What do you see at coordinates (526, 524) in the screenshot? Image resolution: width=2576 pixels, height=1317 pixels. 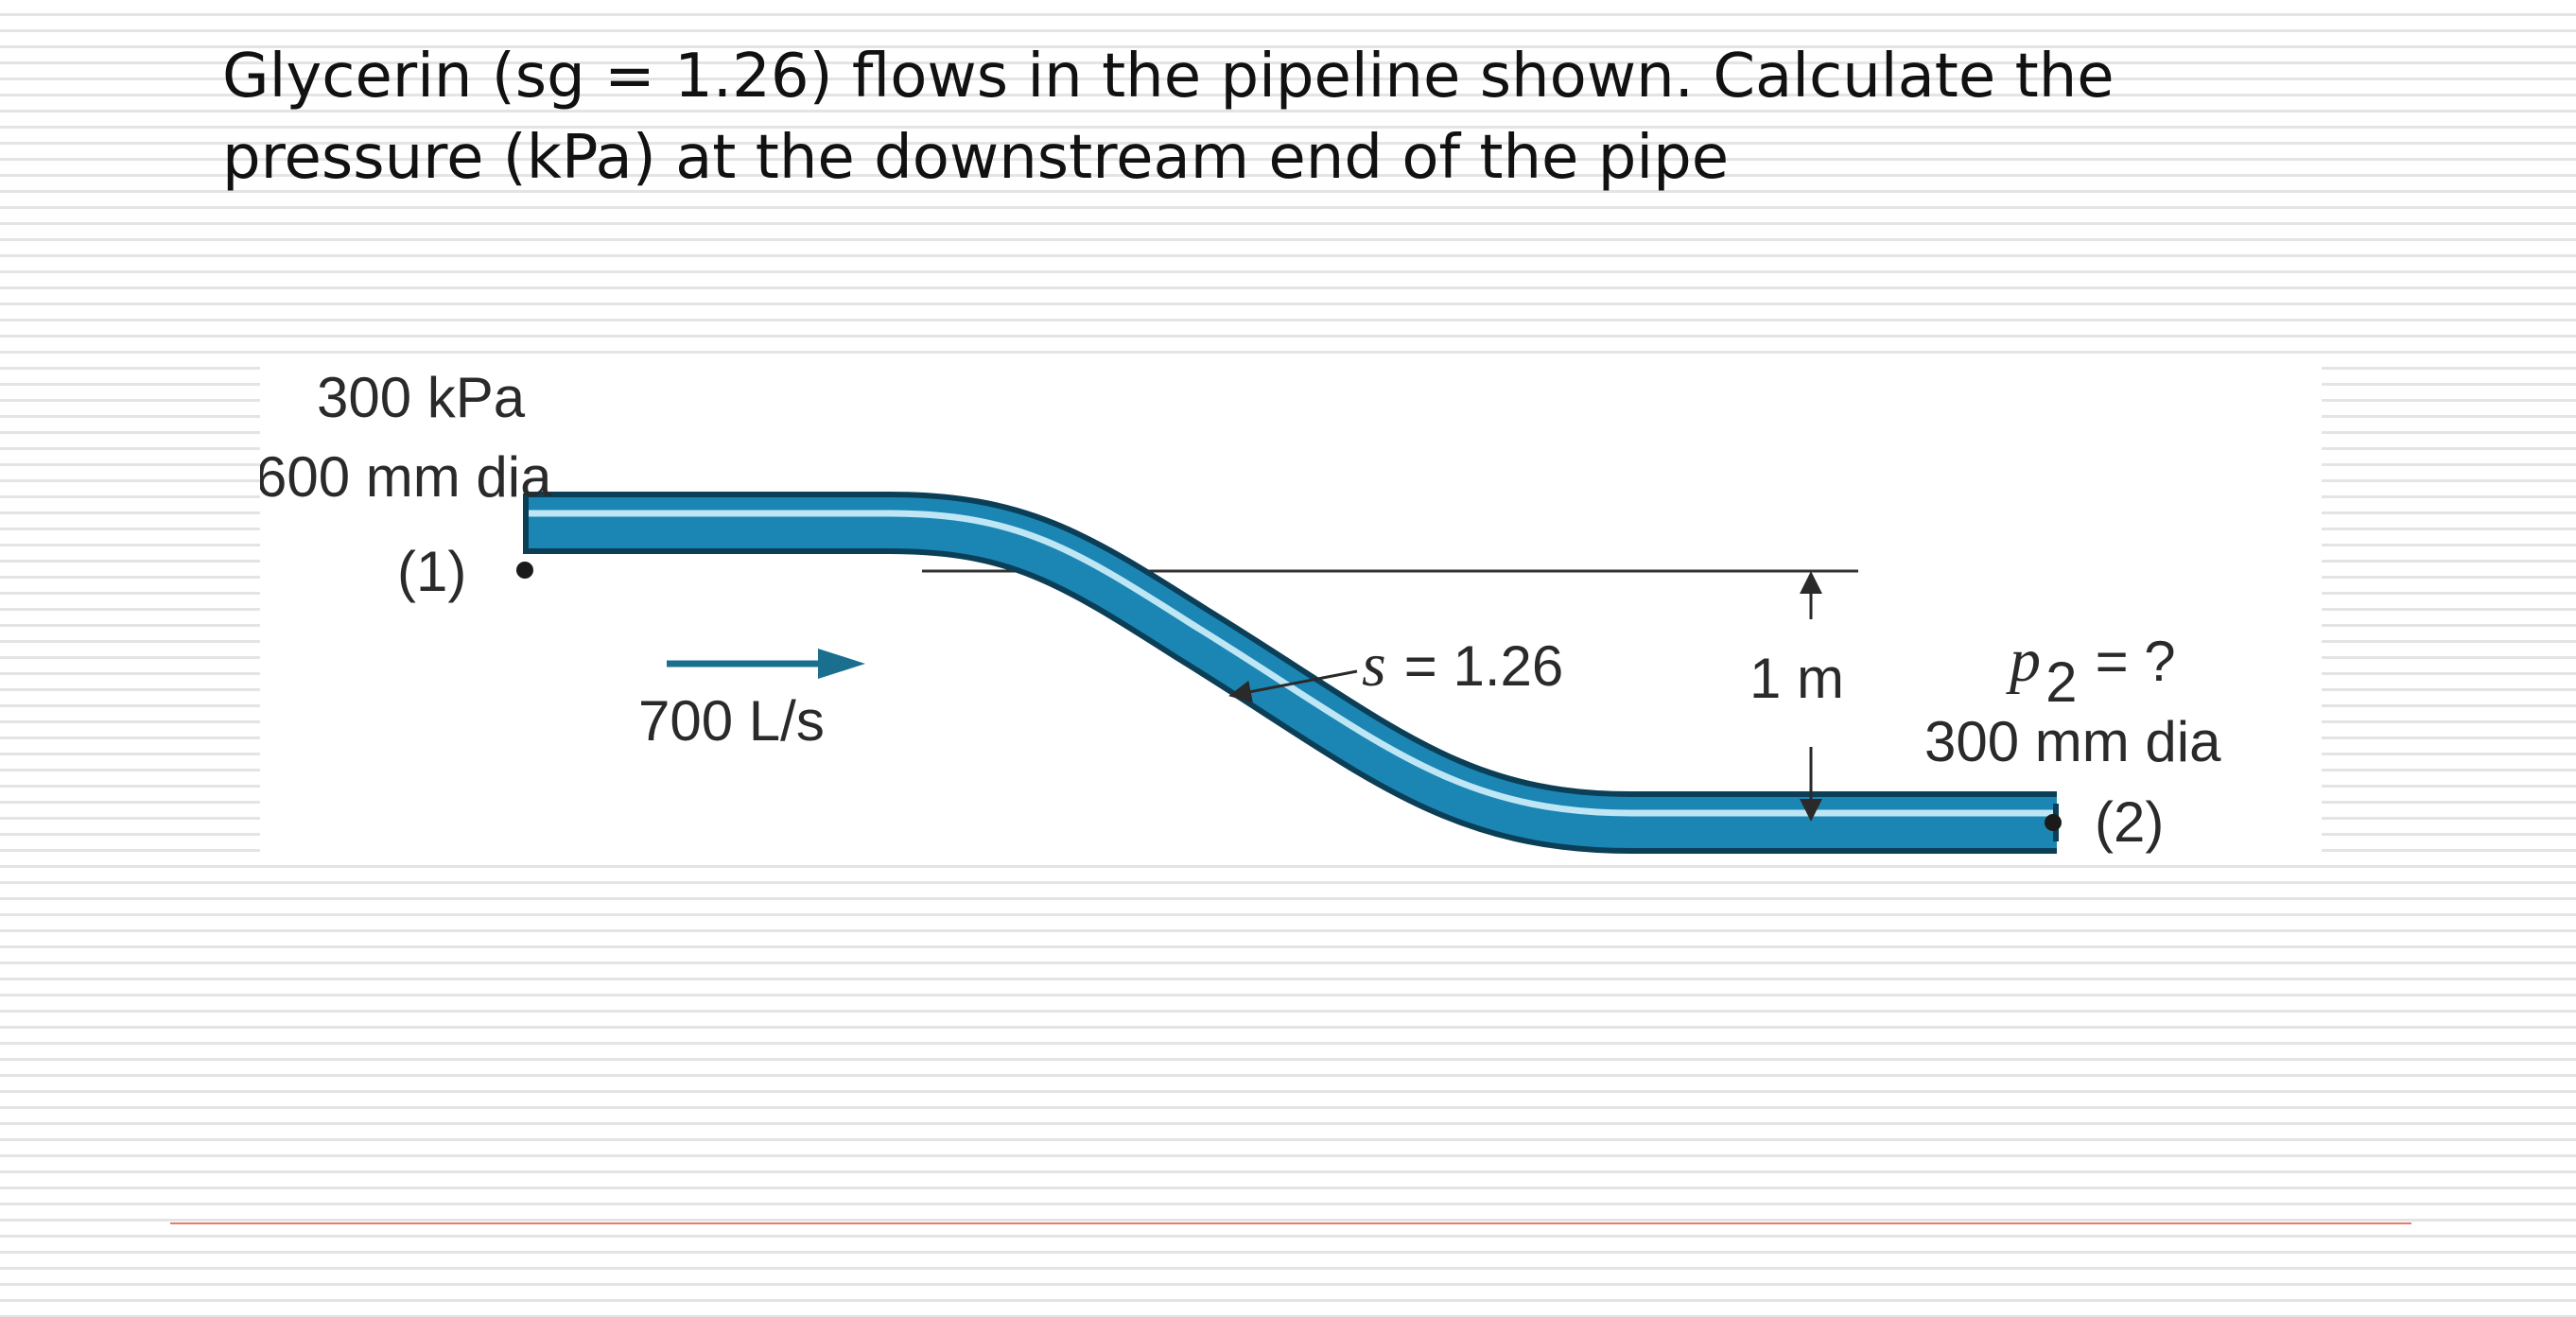 I see `pipe-inlet-end` at bounding box center [526, 524].